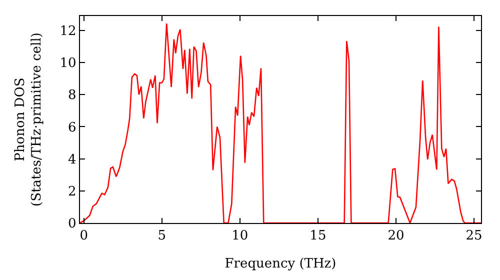 The image size is (500, 280). I want to click on x-tick-label: 5, so click(162, 236).